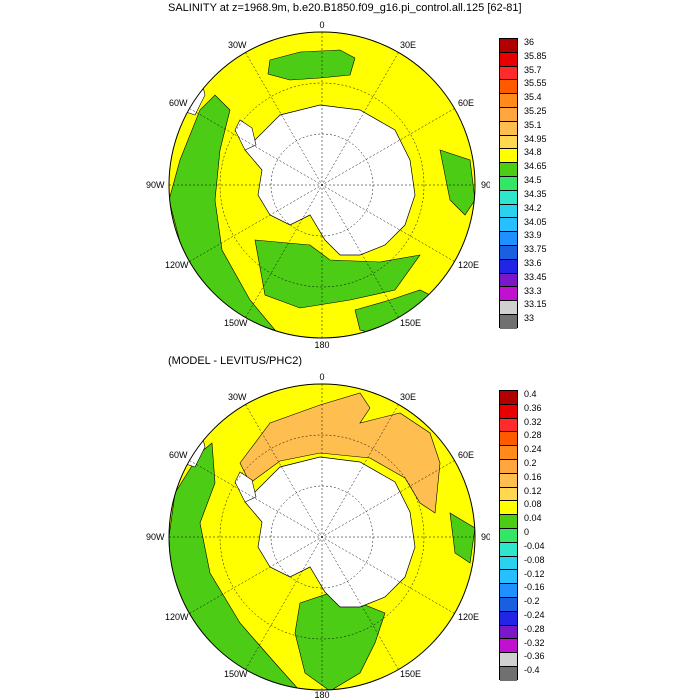  What do you see at coordinates (529, 318) in the screenshot?
I see `colorbar-label: 33` at bounding box center [529, 318].